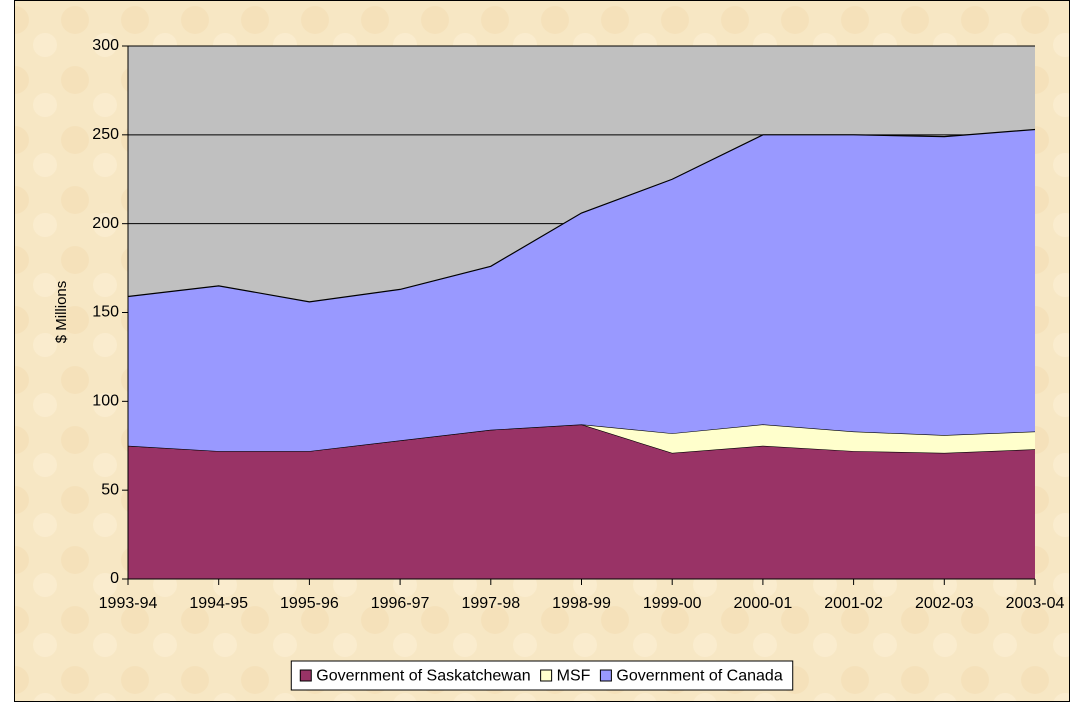  I want to click on legend-label: Government of Canada, so click(699, 676).